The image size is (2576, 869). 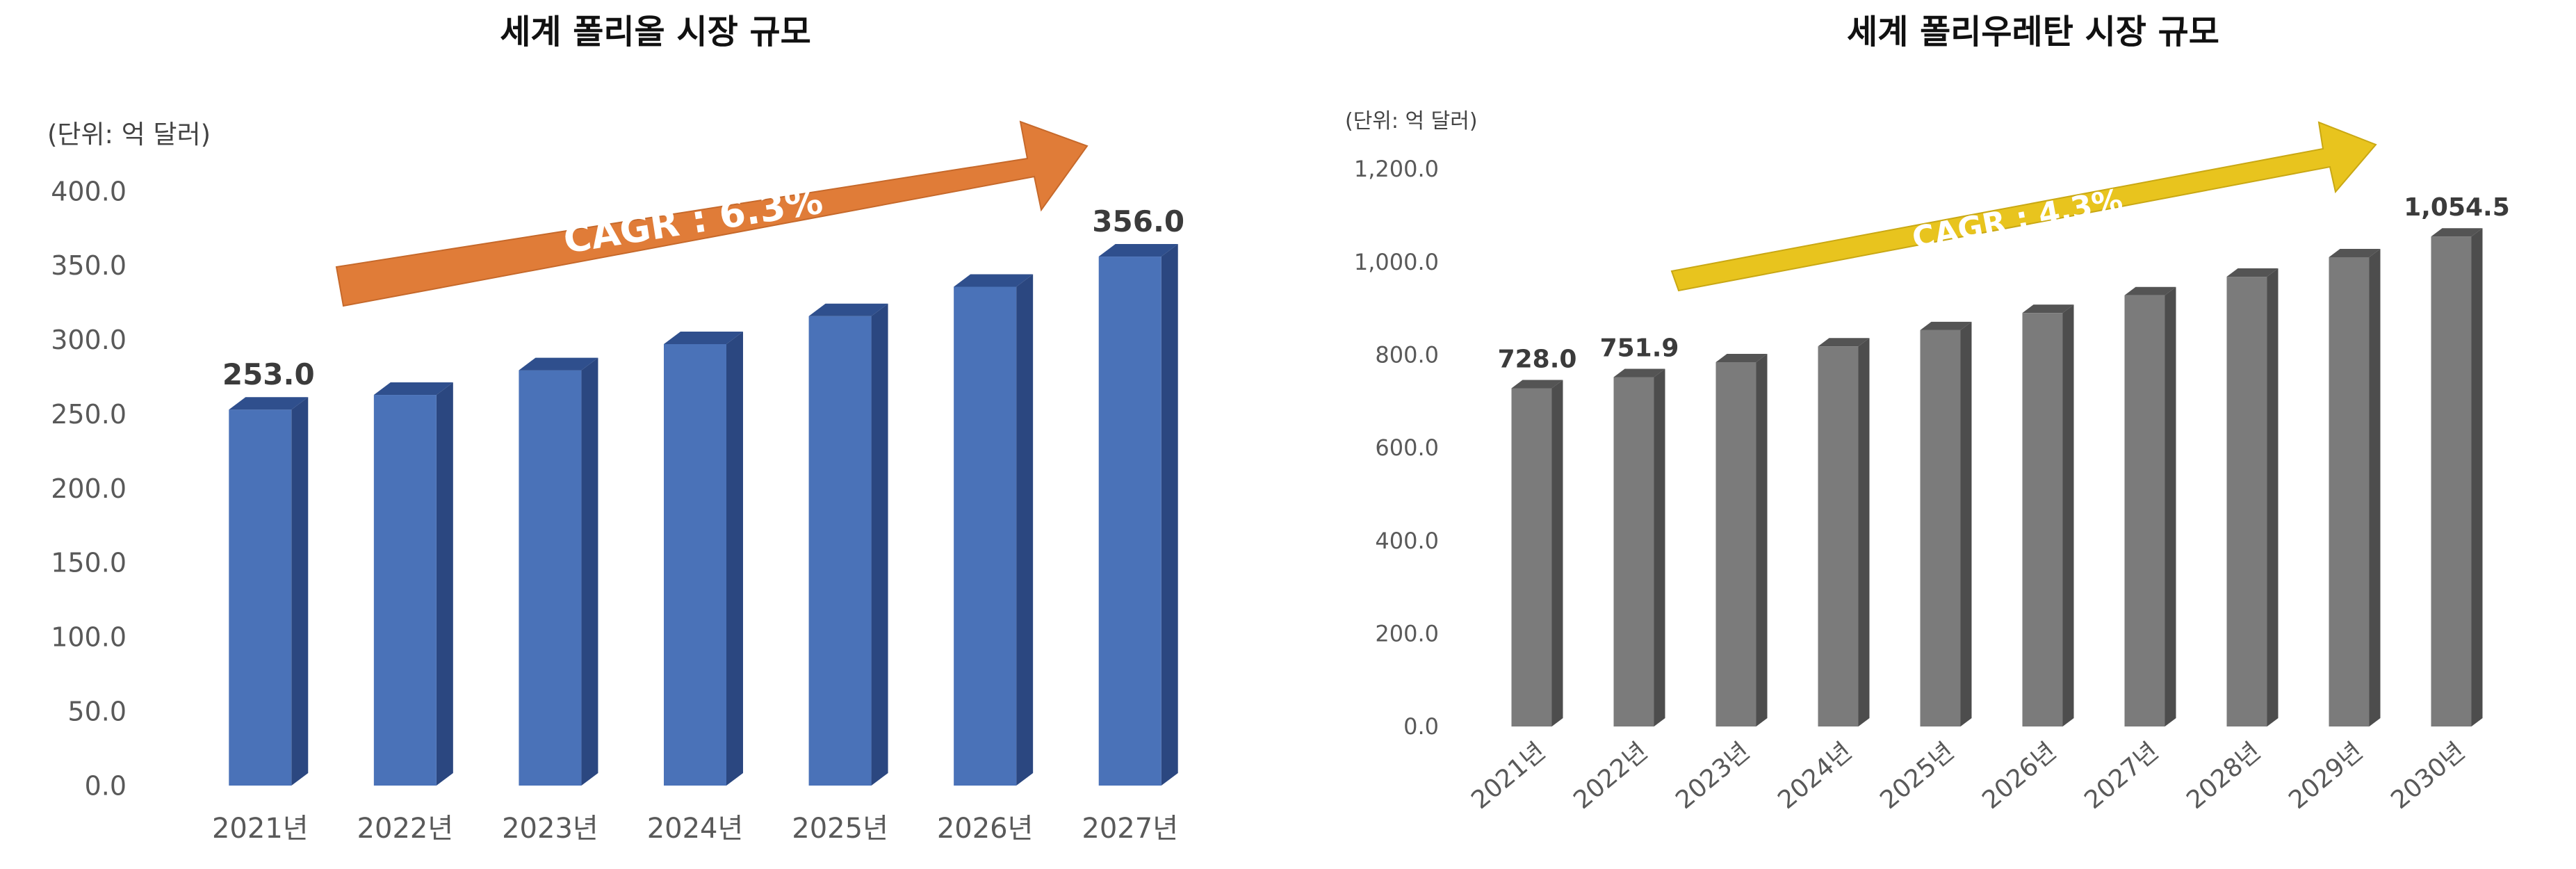 I want to click on polyurethane-x-tick-label: 2021년, so click(x=1508, y=776).